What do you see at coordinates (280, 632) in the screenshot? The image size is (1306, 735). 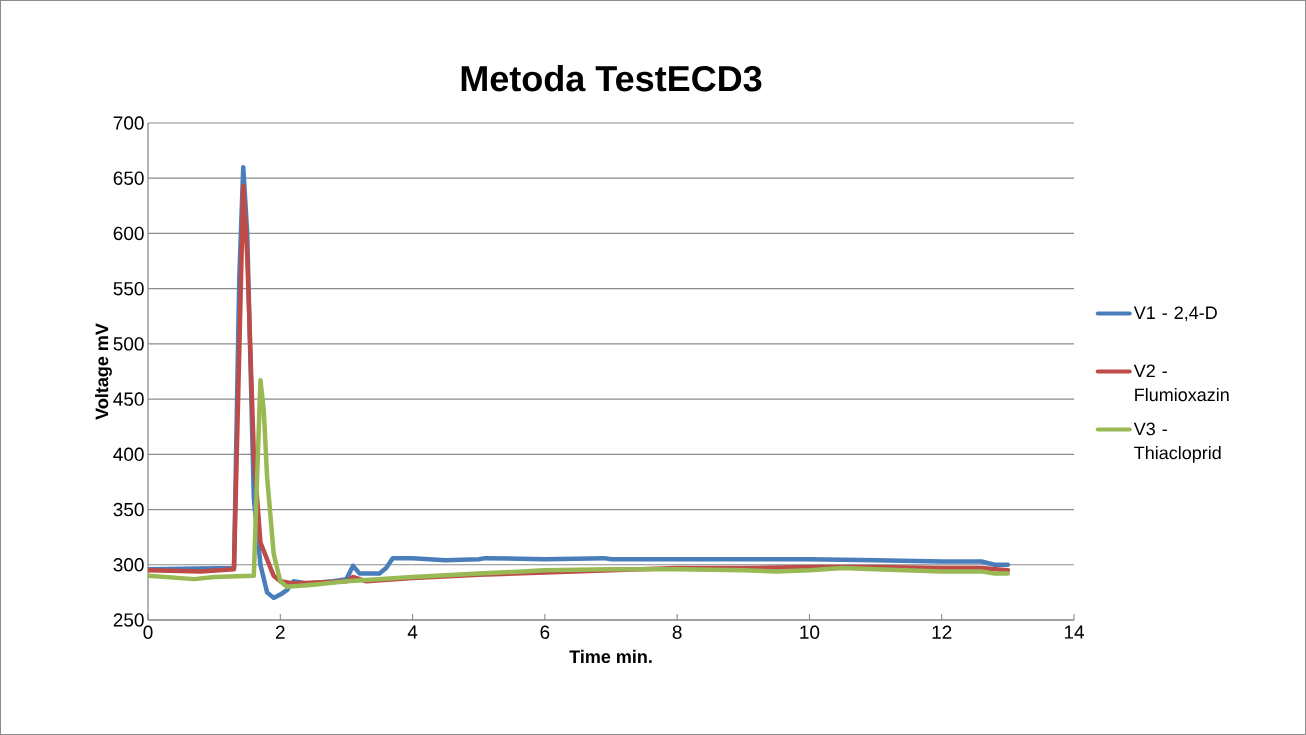 I see `x-tick-label: 2` at bounding box center [280, 632].